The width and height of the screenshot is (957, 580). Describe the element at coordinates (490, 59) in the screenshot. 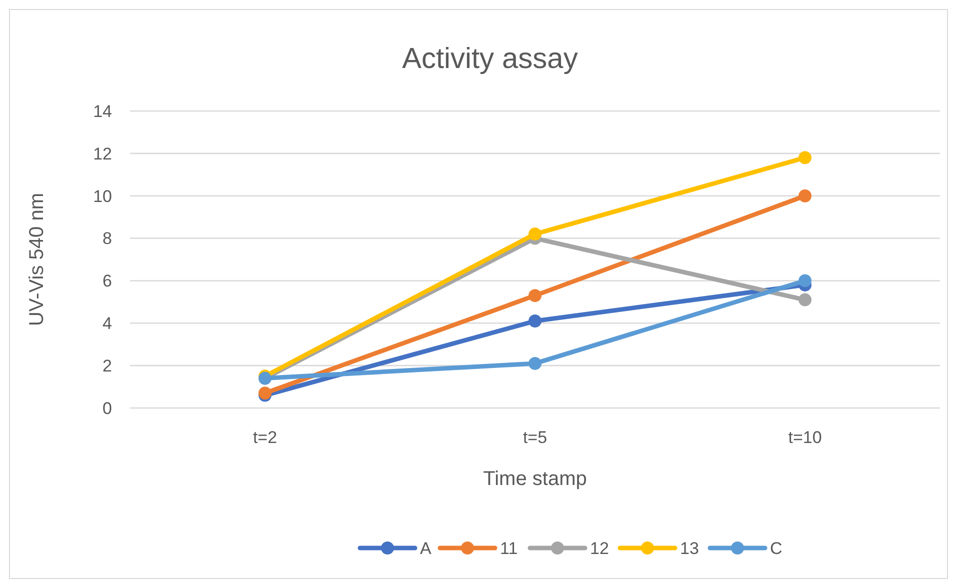

I see `chart-title: Activity assay` at that location.